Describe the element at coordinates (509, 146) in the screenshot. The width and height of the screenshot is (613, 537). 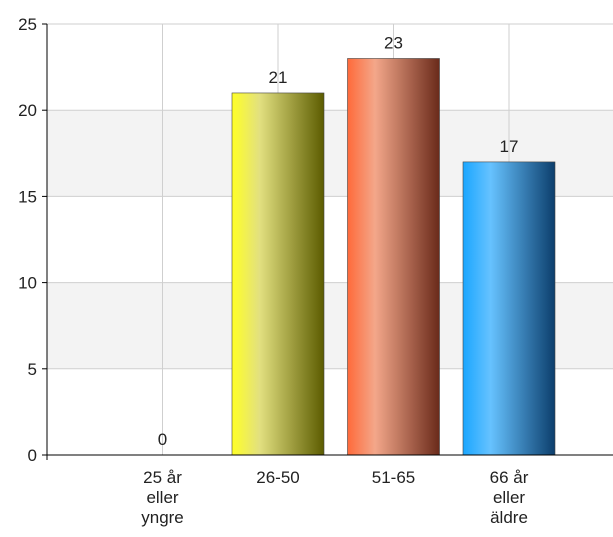
I see `data-label: 17` at that location.